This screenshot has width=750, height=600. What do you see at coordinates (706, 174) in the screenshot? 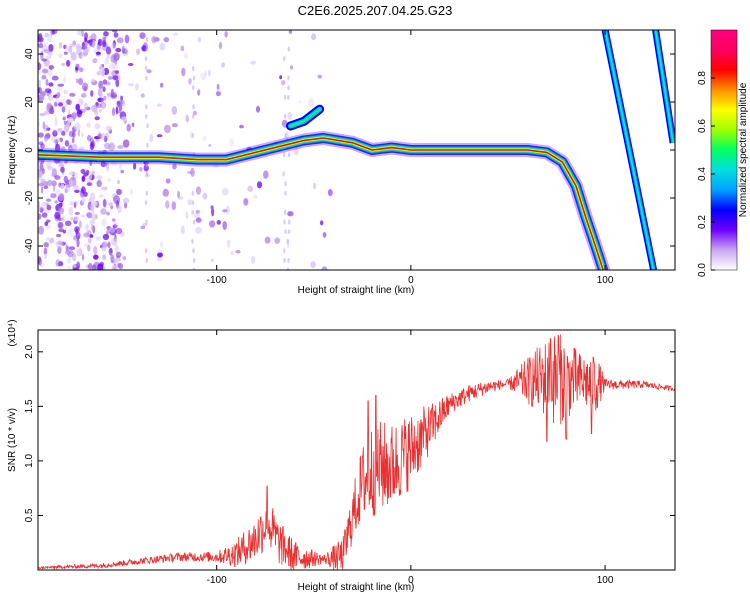
I see `colorbar-ticks: 0.0 0.2 0.4 0.6 0.8` at bounding box center [706, 174].